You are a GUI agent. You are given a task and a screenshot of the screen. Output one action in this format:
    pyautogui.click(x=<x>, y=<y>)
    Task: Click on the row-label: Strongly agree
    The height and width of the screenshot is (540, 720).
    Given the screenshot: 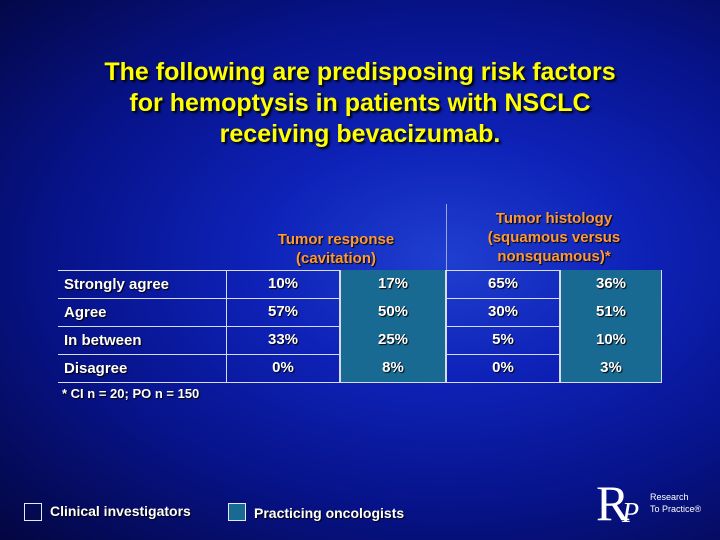 What is the action you would take?
    pyautogui.click(x=117, y=284)
    